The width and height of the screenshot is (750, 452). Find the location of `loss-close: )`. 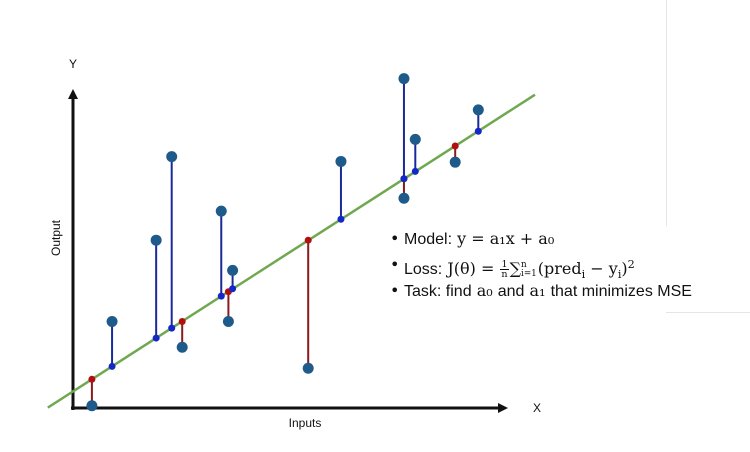

loss-close: ) is located at coordinates (624, 269).